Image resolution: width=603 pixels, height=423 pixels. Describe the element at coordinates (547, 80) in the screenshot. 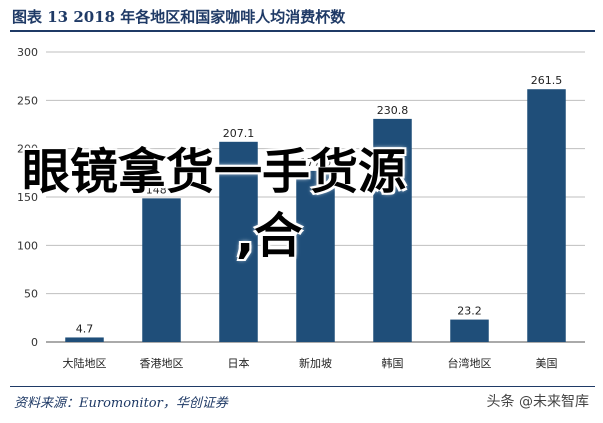

I see `value-label: 261.5` at that location.